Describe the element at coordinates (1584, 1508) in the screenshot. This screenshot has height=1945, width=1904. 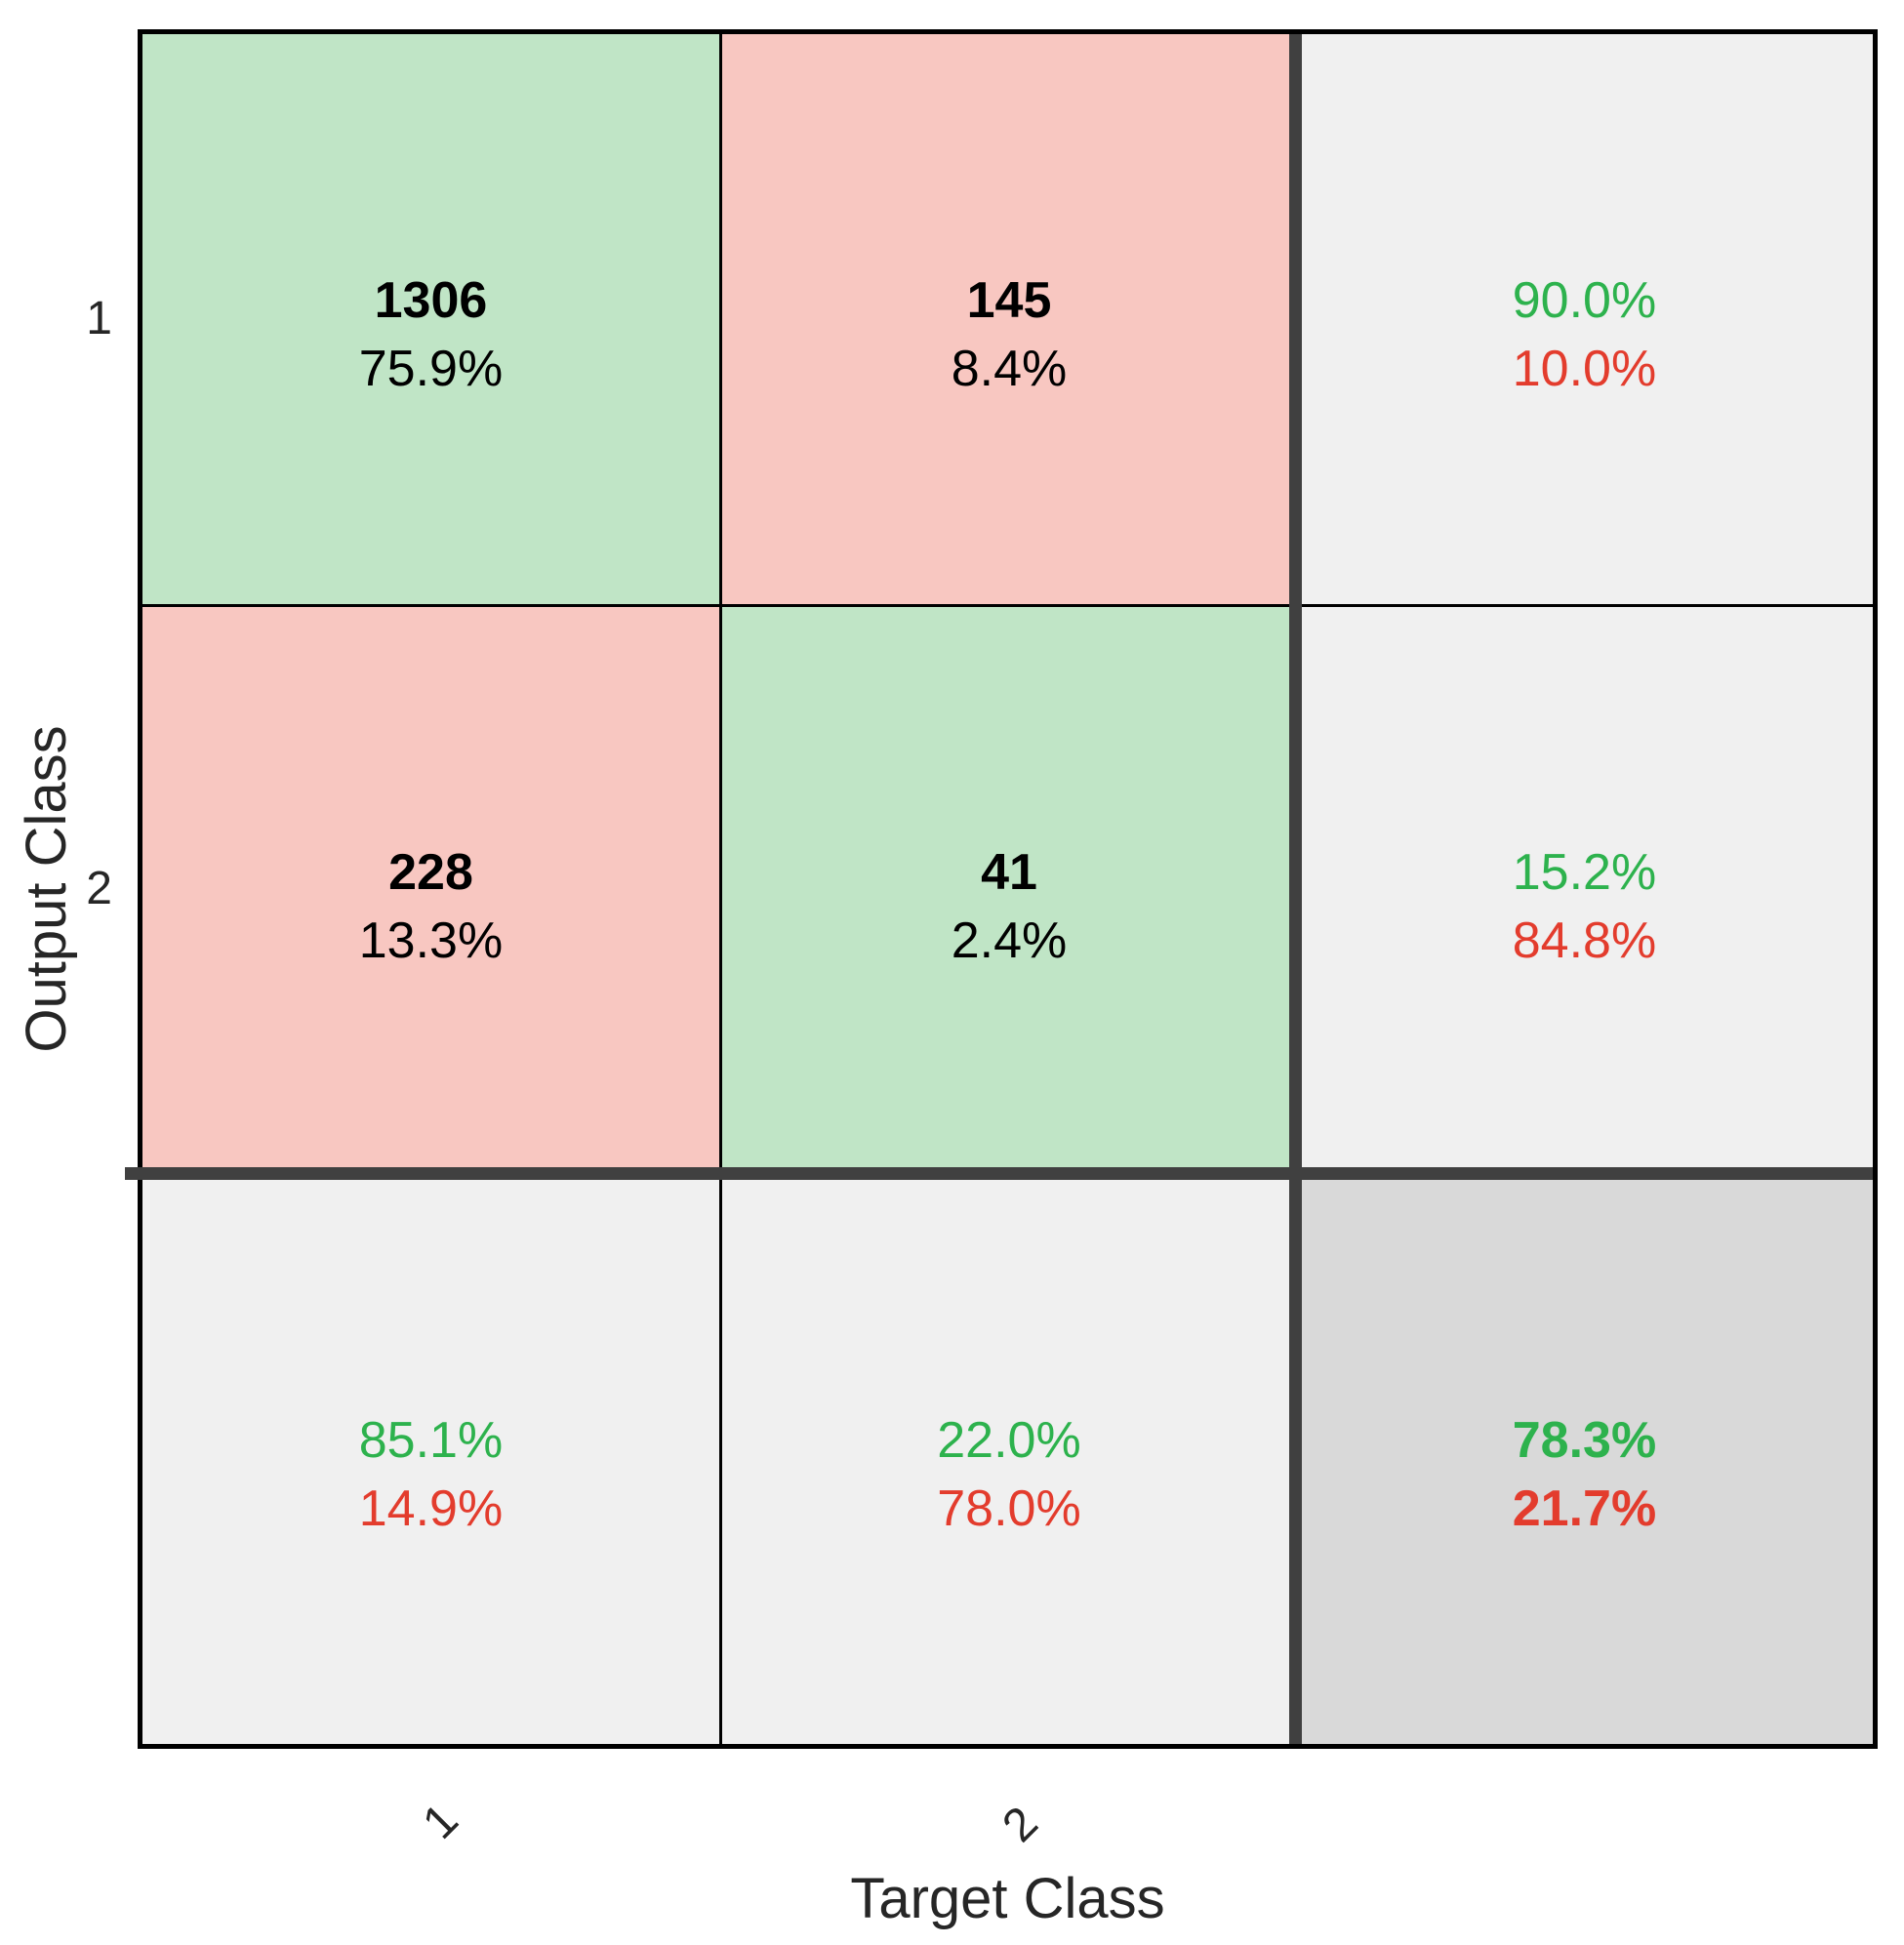
I see `cell-negative-percent: 21.7%` at that location.